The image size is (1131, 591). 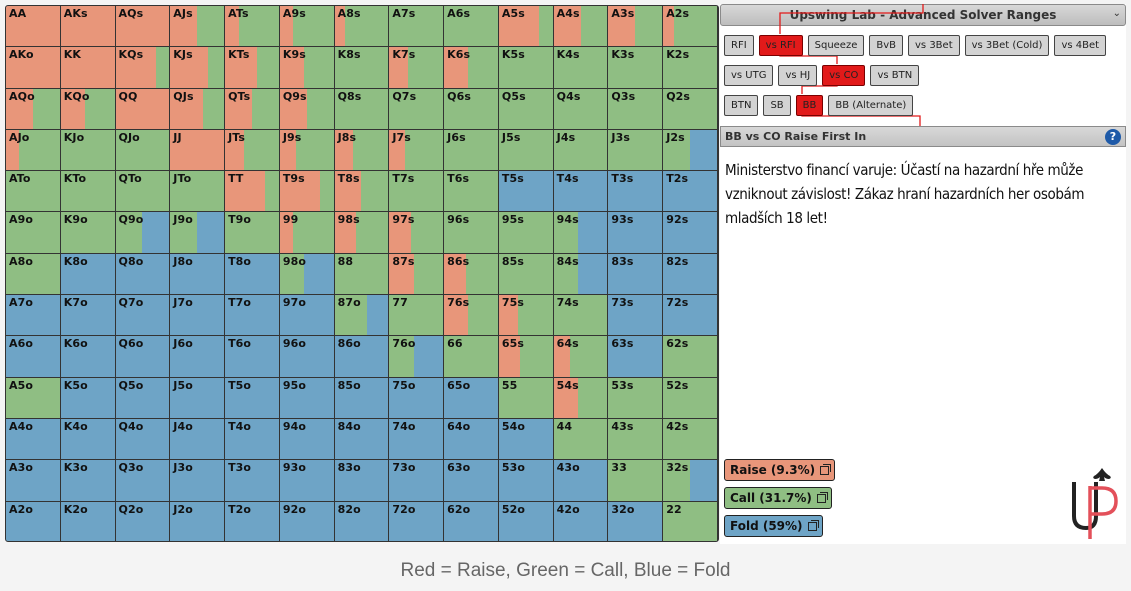 What do you see at coordinates (526, 68) in the screenshot?
I see `hand-cell: K5s` at bounding box center [526, 68].